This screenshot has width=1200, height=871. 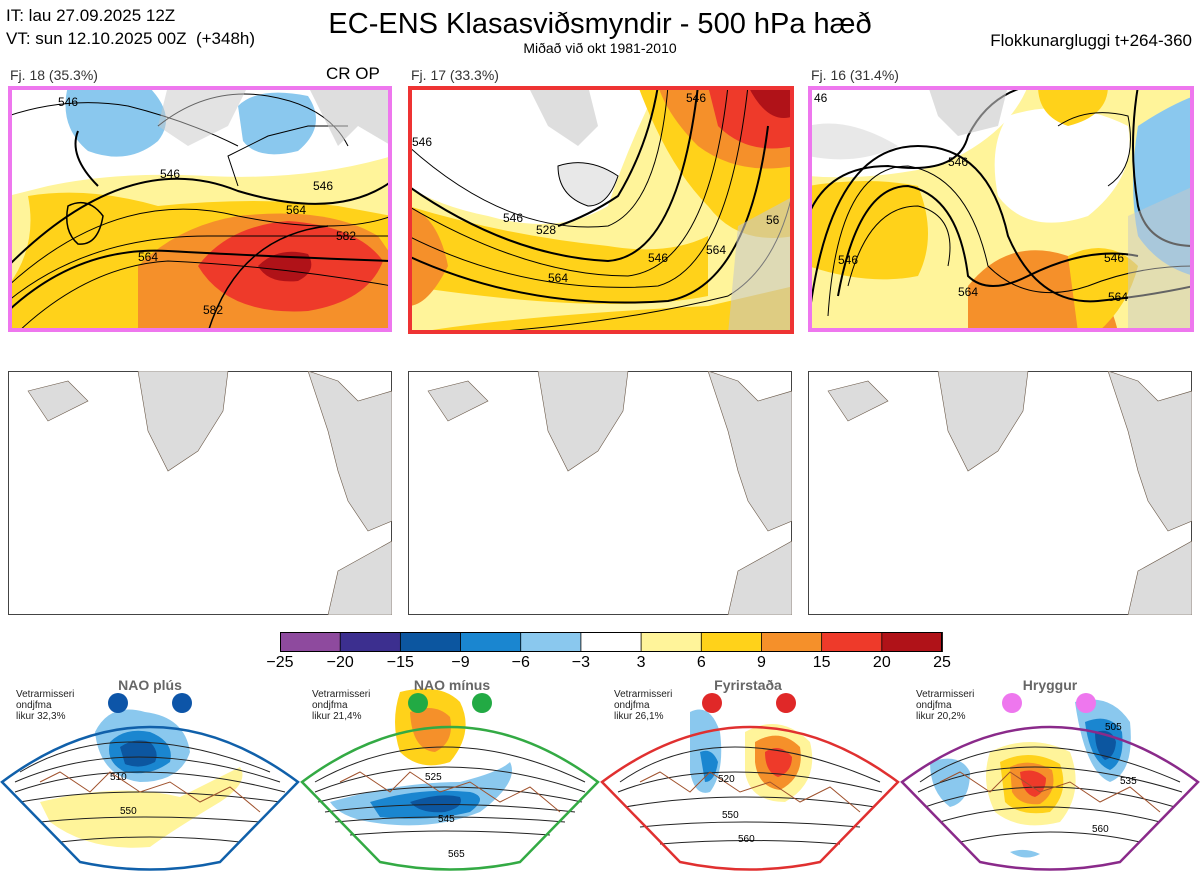 What do you see at coordinates (881, 662) in the screenshot?
I see `colorbar-tick-label: 20` at bounding box center [881, 662].